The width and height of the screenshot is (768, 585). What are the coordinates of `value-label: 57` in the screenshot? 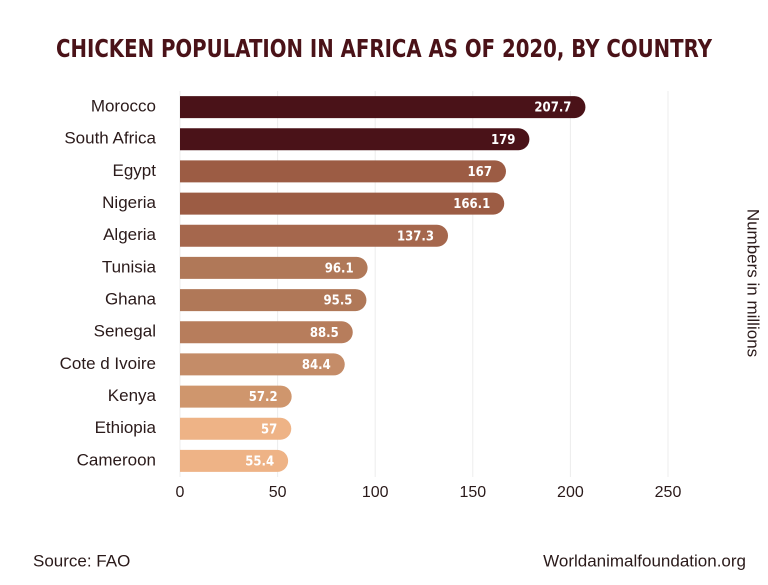 It's located at (269, 429).